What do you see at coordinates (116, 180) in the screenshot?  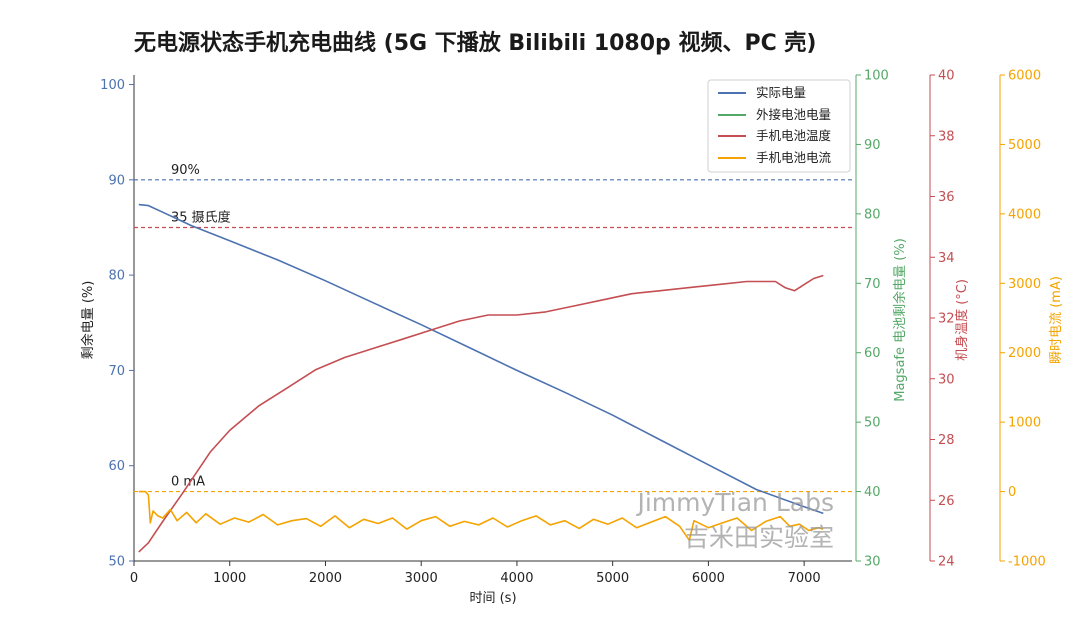 I see `y-tick-label-battery: 90` at bounding box center [116, 180].